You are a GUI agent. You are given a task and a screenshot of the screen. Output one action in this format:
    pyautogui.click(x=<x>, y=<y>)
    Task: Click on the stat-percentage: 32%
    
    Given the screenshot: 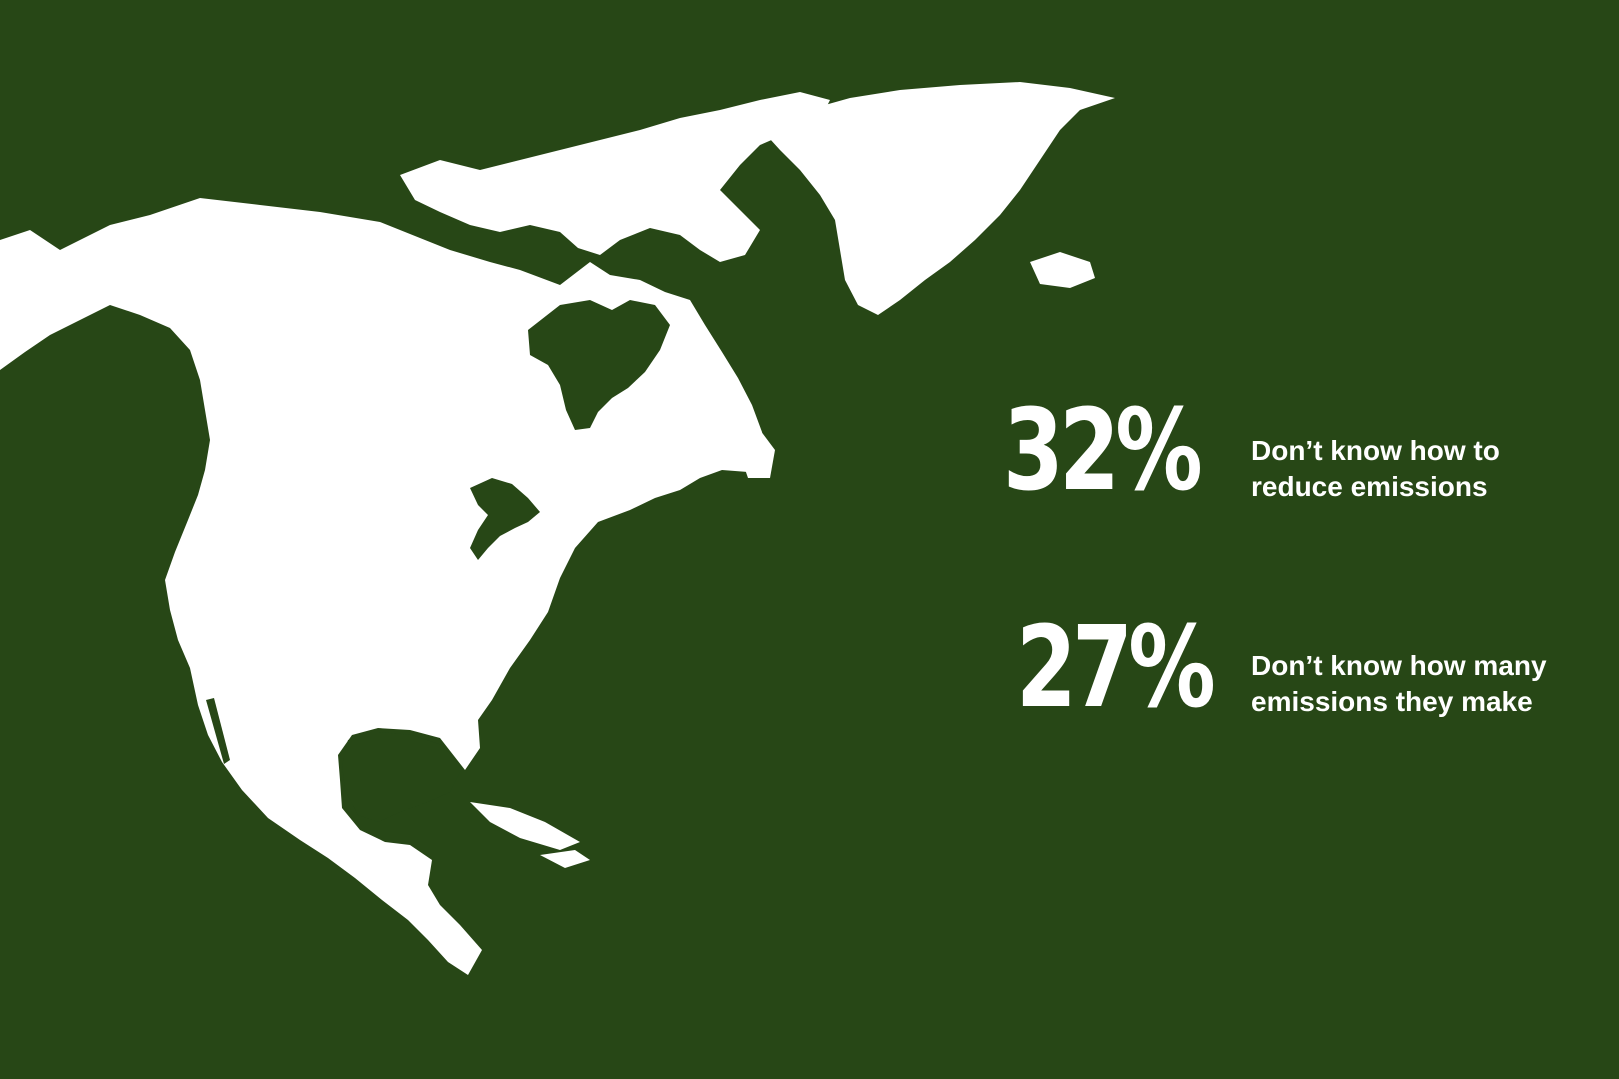 What is the action you would take?
    pyautogui.click(x=1103, y=451)
    